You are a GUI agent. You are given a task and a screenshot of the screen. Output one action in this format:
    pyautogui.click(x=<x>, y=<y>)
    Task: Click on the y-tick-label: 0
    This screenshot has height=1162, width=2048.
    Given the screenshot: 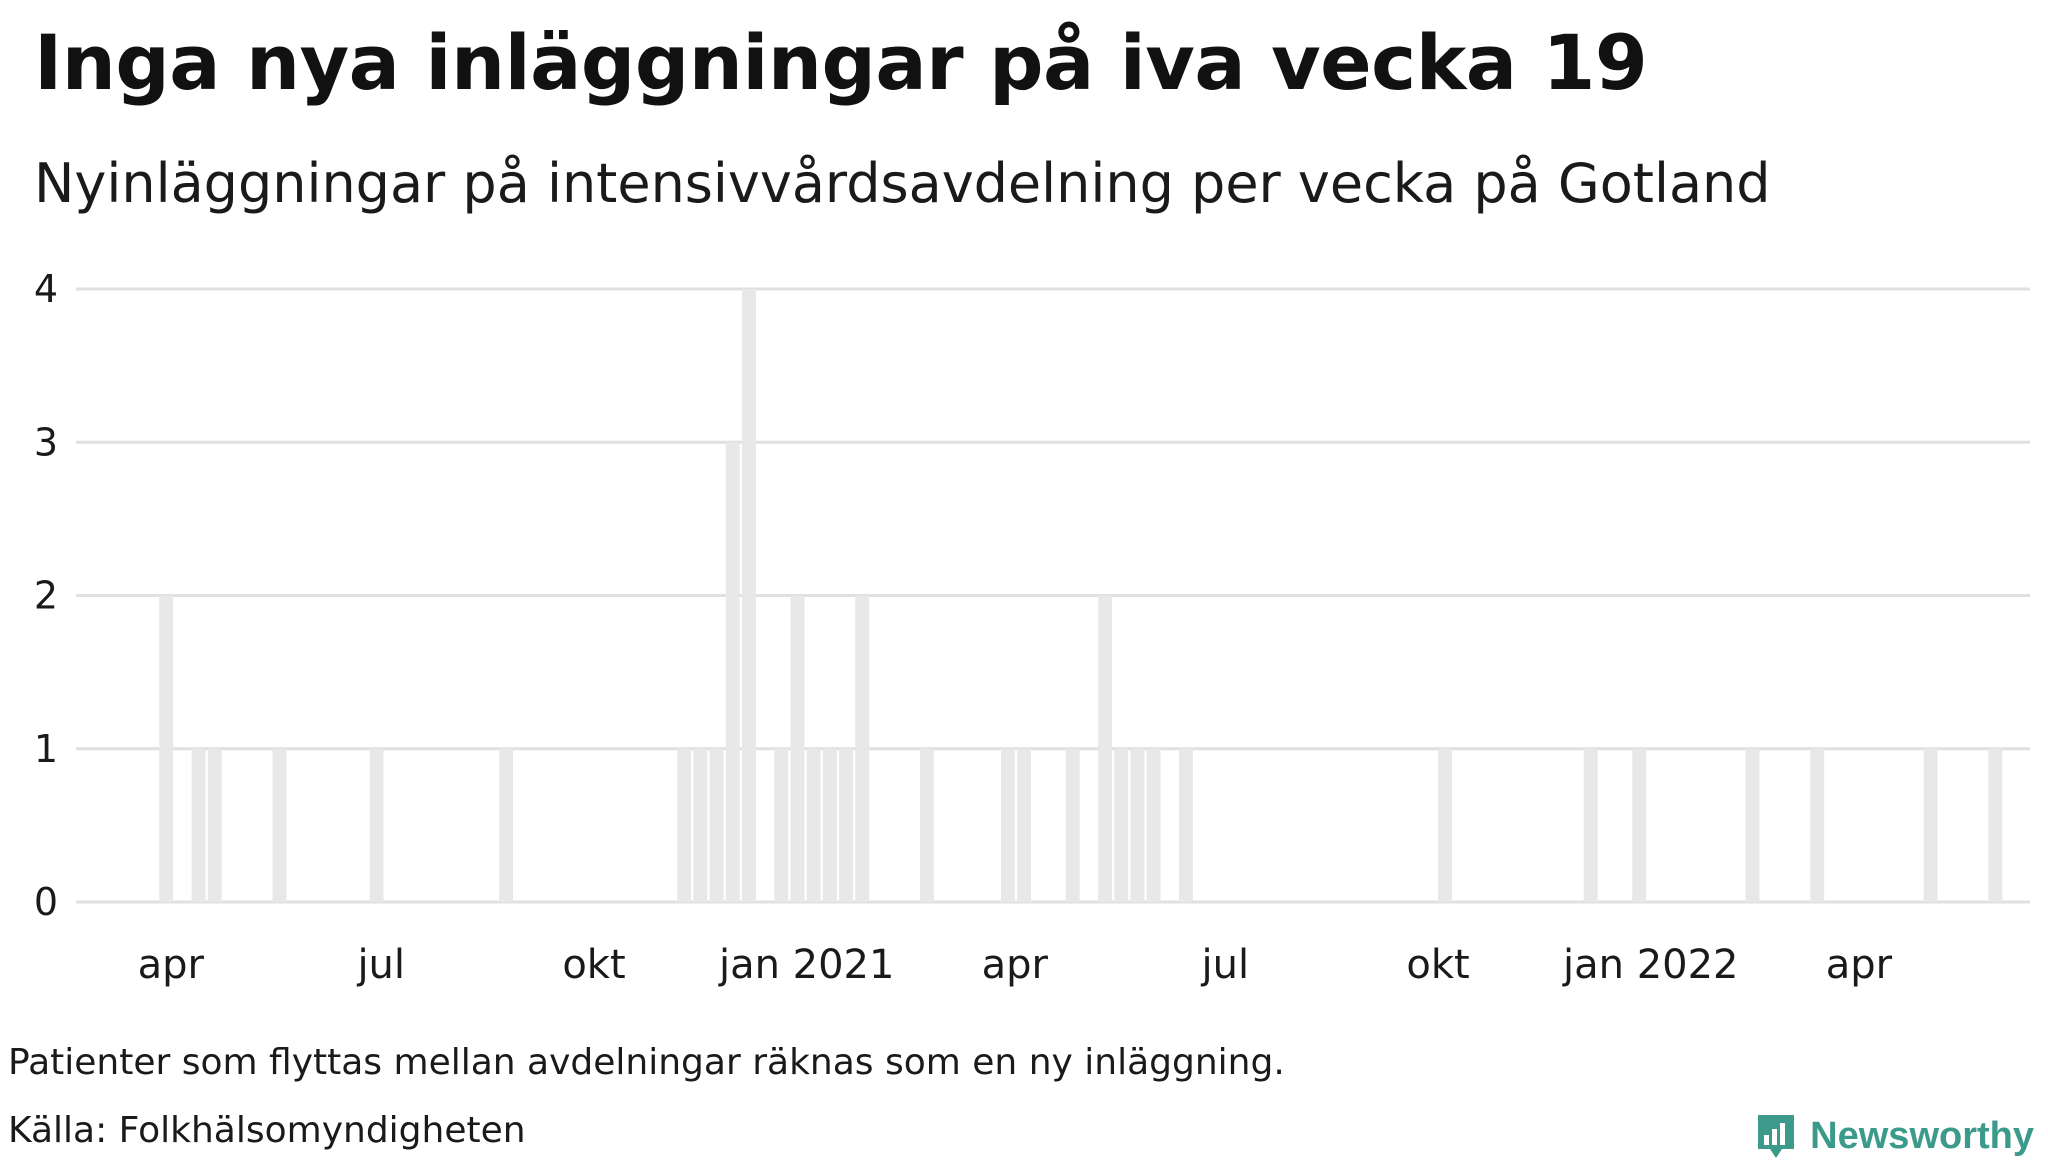 What is the action you would take?
    pyautogui.click(x=46, y=902)
    